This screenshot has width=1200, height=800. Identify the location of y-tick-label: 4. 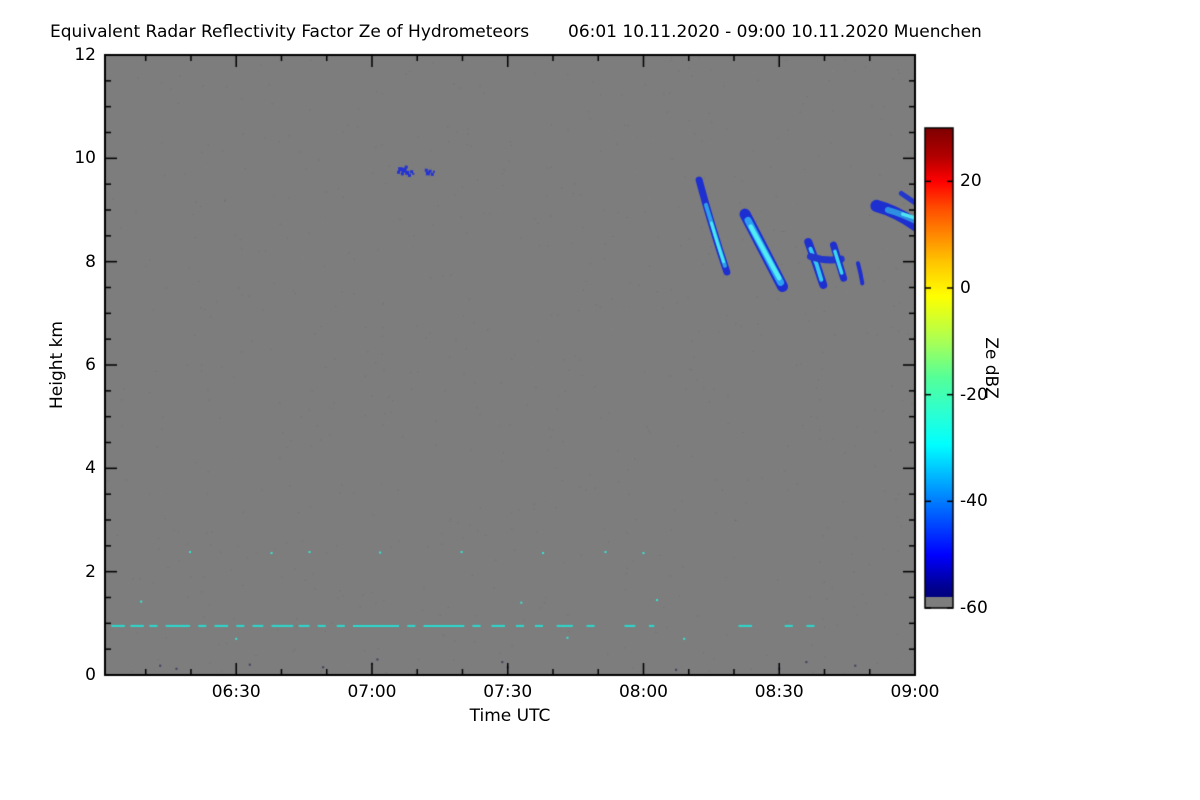
(90, 468).